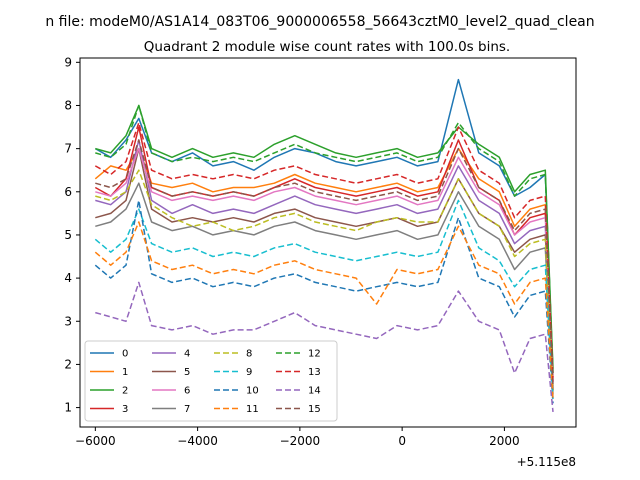 The width and height of the screenshot is (640, 480). What do you see at coordinates (68, 62) in the screenshot?
I see `y-tick-label: 9` at bounding box center [68, 62].